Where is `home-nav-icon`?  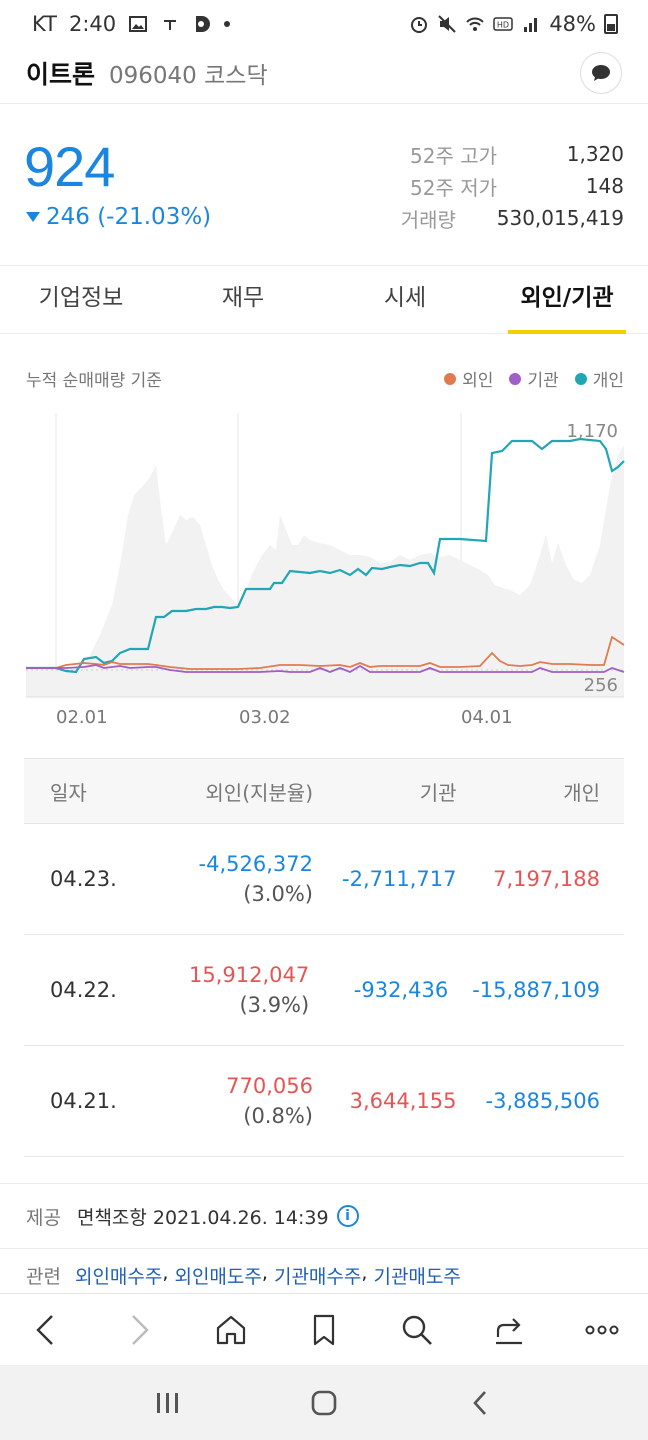 home-nav-icon is located at coordinates (324, 1402).